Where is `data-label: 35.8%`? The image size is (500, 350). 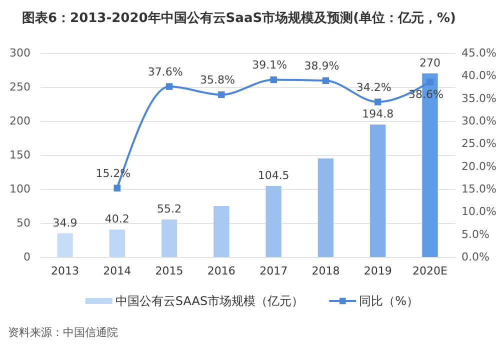
data-label: 35.8% is located at coordinates (217, 80).